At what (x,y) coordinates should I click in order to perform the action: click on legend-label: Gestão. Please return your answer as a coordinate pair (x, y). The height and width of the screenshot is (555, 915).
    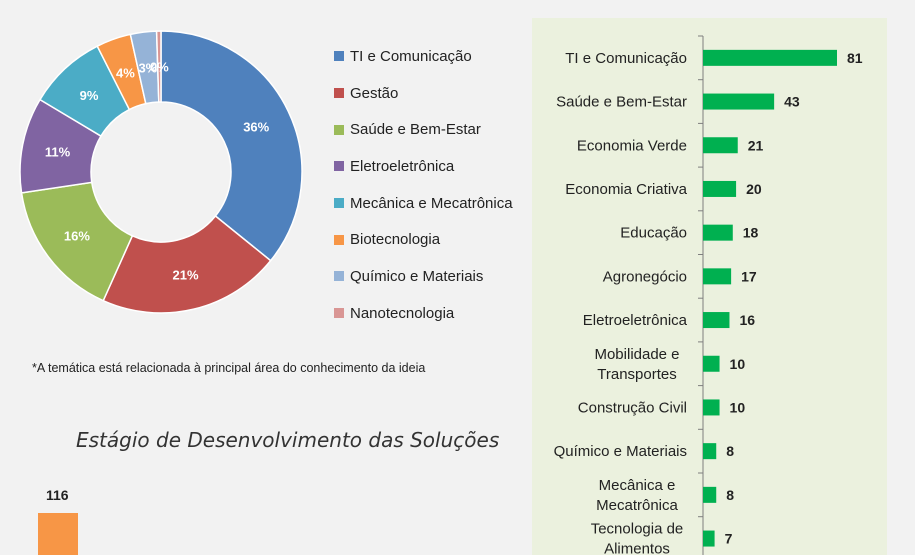
    Looking at the image, I should click on (374, 93).